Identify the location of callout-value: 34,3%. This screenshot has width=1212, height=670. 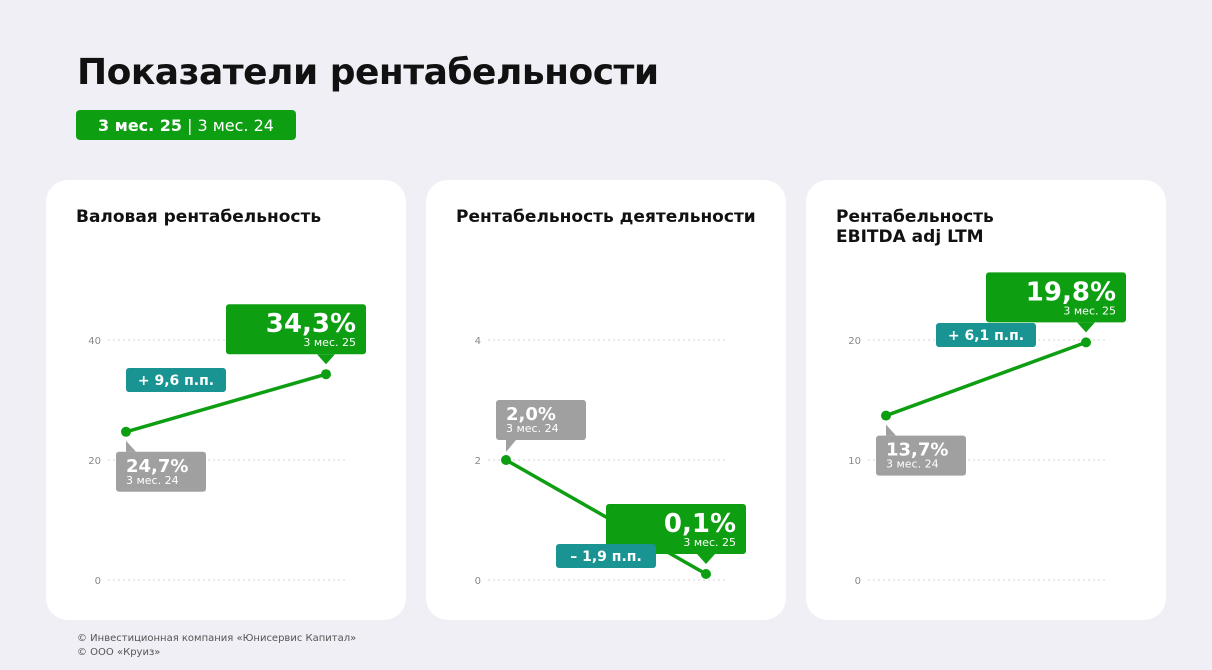
(311, 324).